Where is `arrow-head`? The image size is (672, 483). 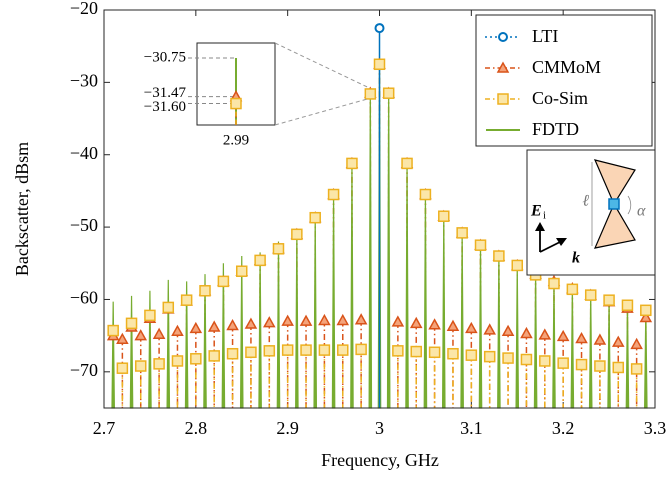
arrow-head is located at coordinates (561, 242).